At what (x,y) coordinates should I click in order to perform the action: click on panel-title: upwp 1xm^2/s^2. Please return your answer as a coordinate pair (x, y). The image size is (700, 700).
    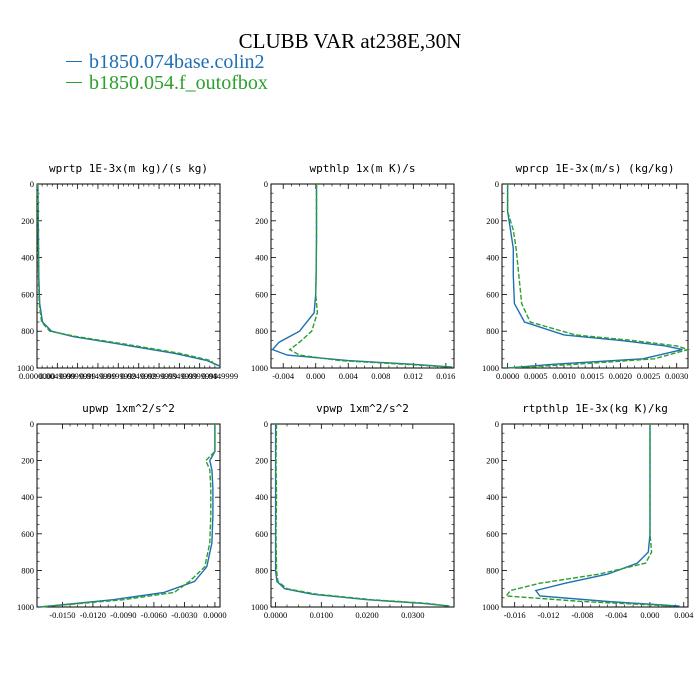
    Looking at the image, I should click on (128, 408).